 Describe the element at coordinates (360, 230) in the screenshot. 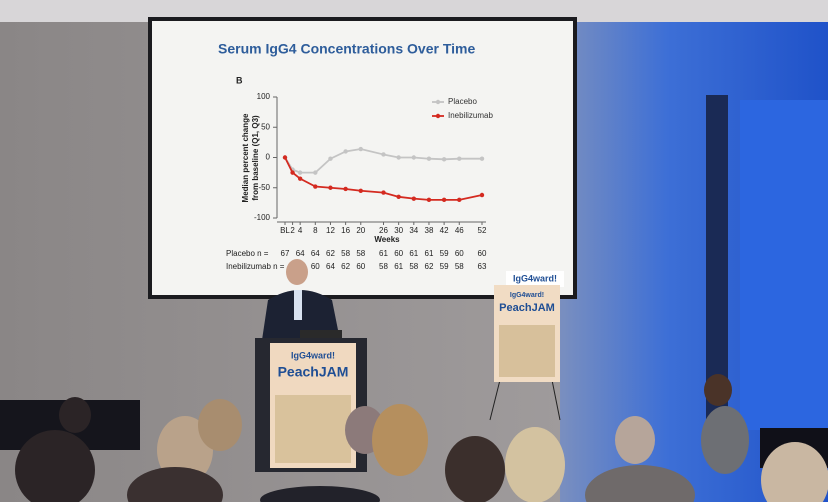

I see `x-tick-label: 20` at that location.